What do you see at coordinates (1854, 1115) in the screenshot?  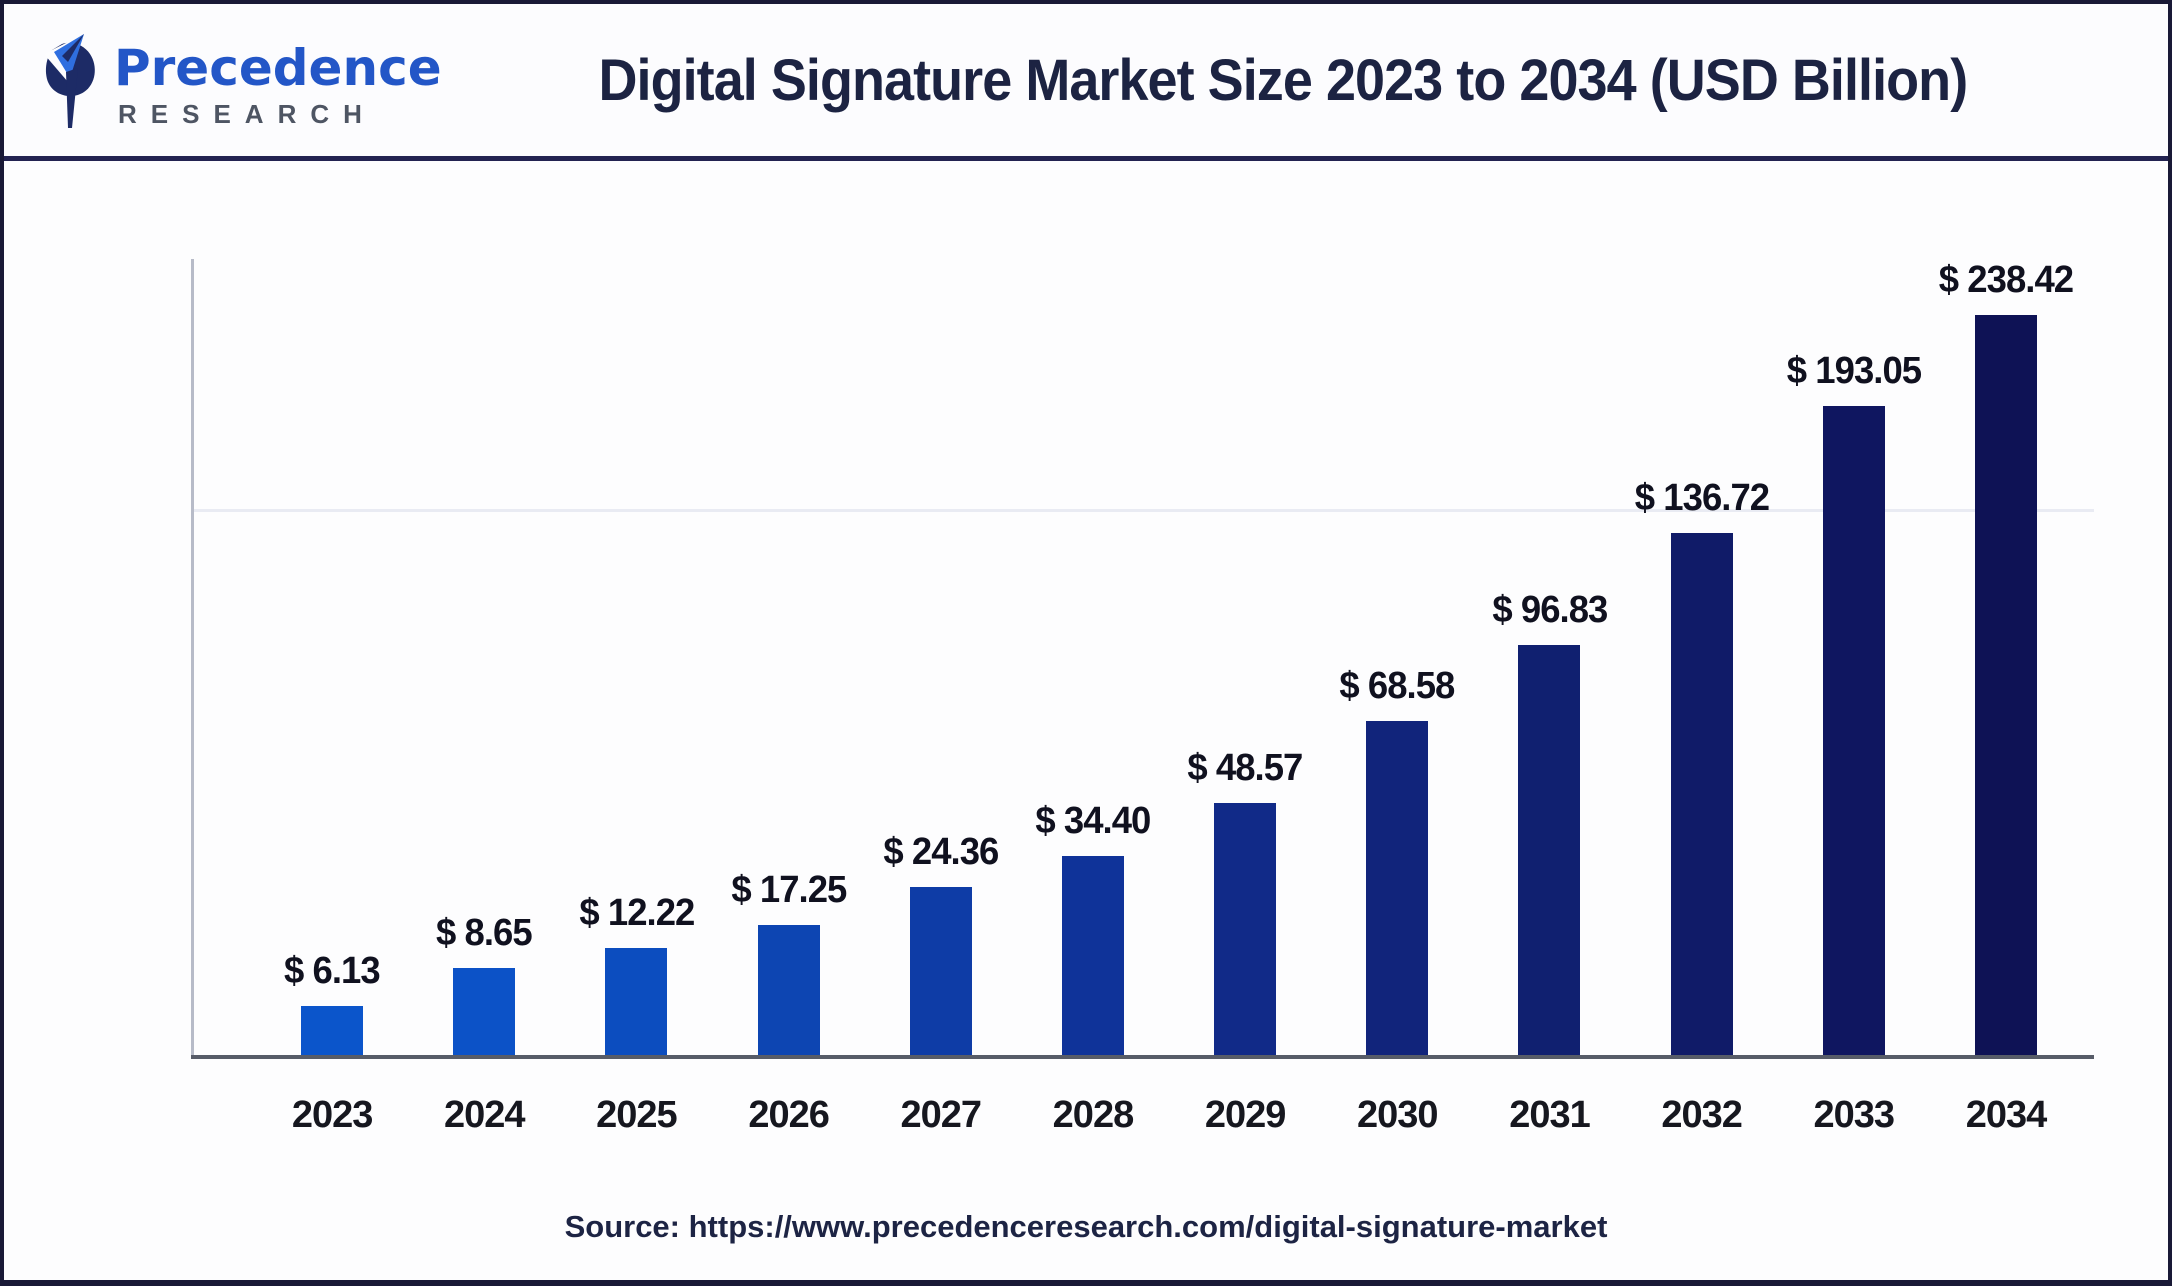 I see `x-axis-label-2033: 2033` at bounding box center [1854, 1115].